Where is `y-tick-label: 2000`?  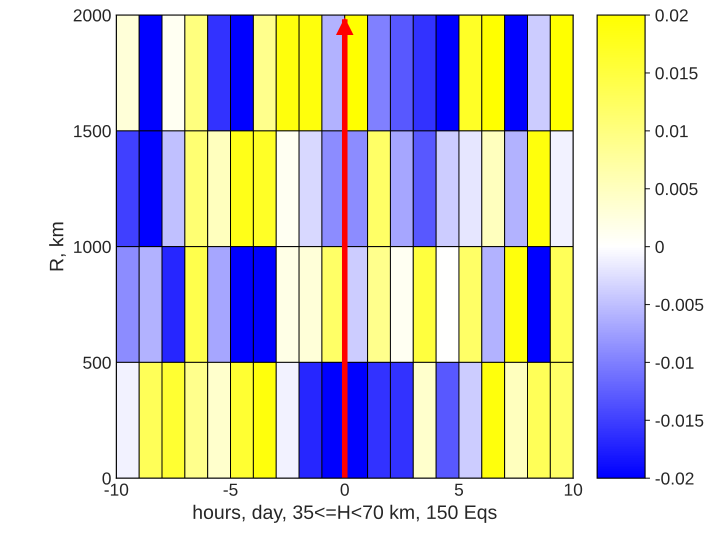 y-tick-label: 2000 is located at coordinates (92, 15).